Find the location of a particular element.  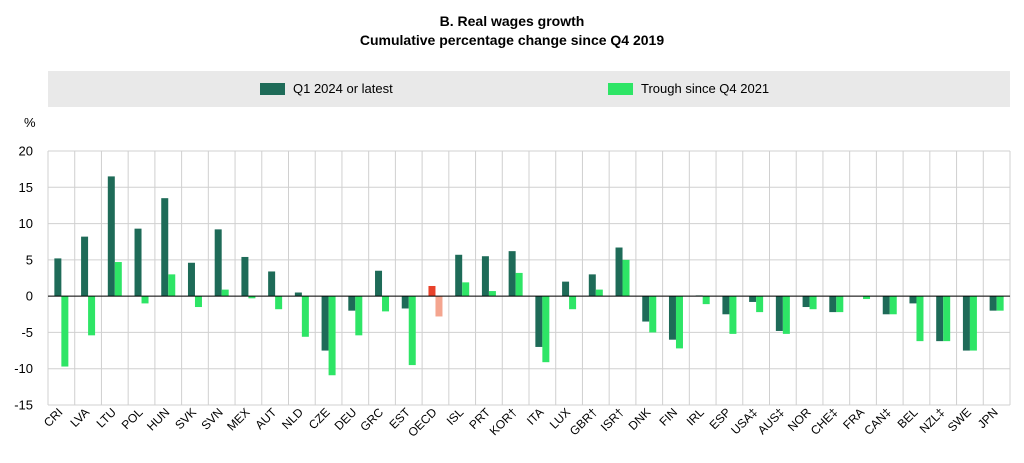

x-tick-label: HUN is located at coordinates (158, 419).